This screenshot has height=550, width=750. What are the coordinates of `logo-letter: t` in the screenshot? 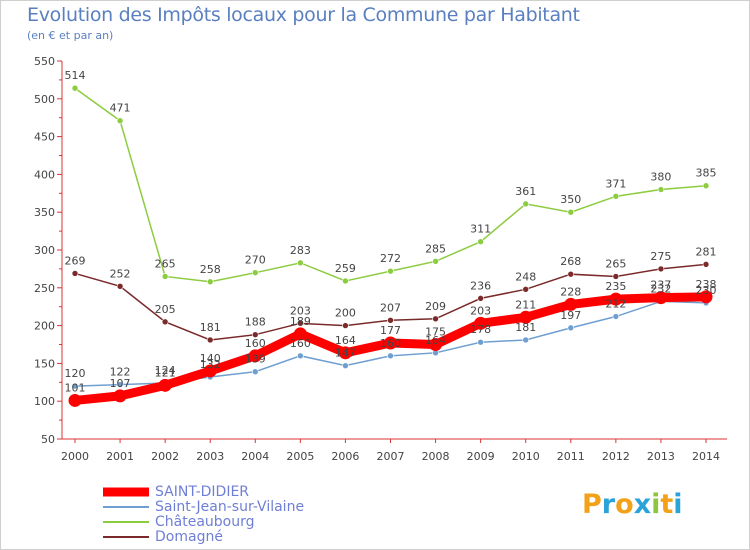 It's located at (667, 504).